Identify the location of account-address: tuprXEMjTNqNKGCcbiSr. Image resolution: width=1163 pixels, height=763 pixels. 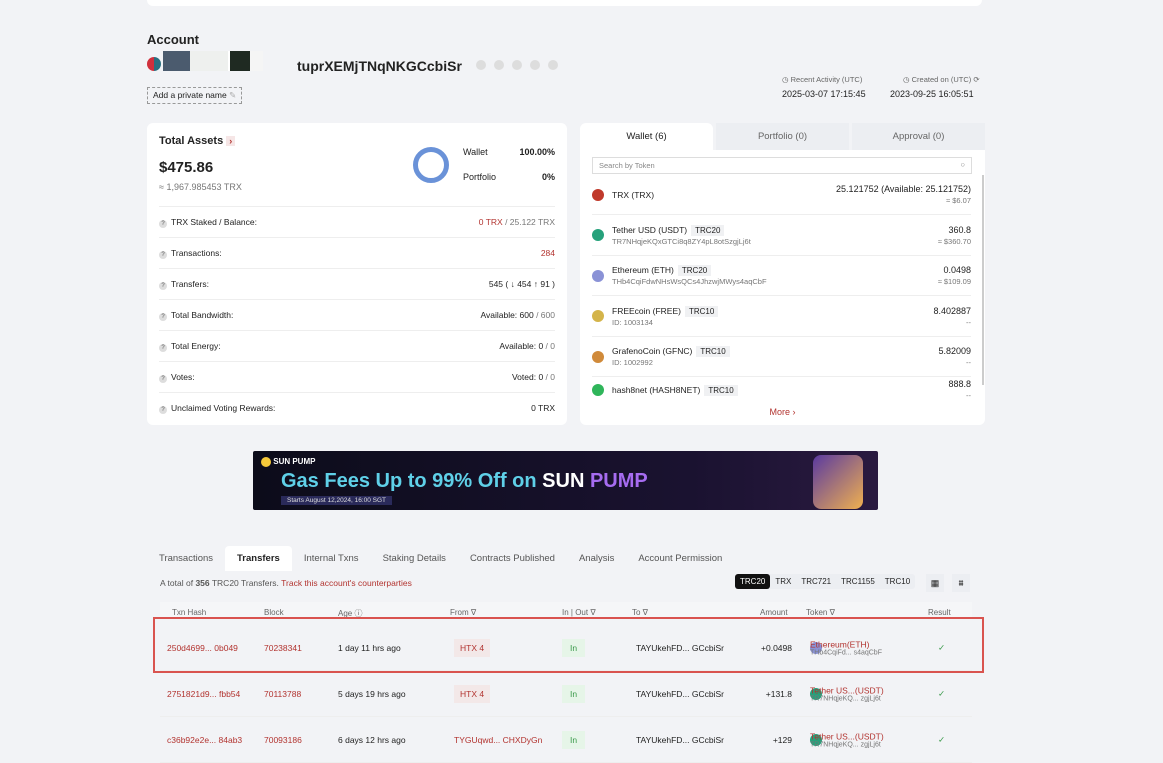
(379, 66).